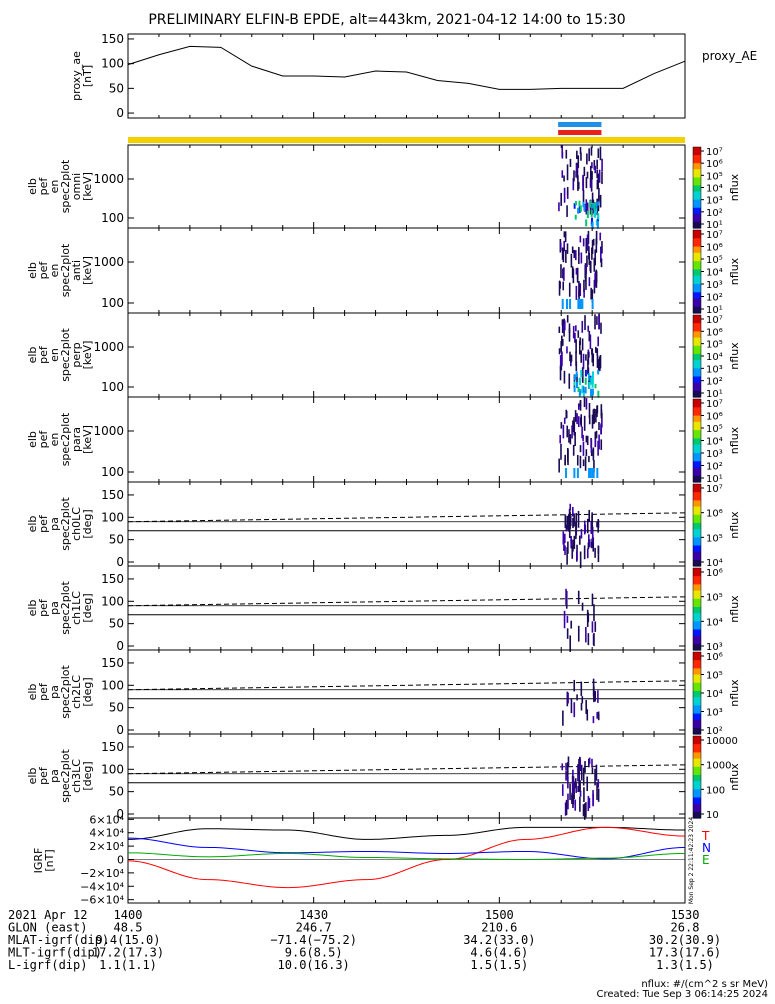 This screenshot has height=1004, width=775. Describe the element at coordinates (102, 886) in the screenshot. I see `y-tick-label: −4×10⁴` at that location.